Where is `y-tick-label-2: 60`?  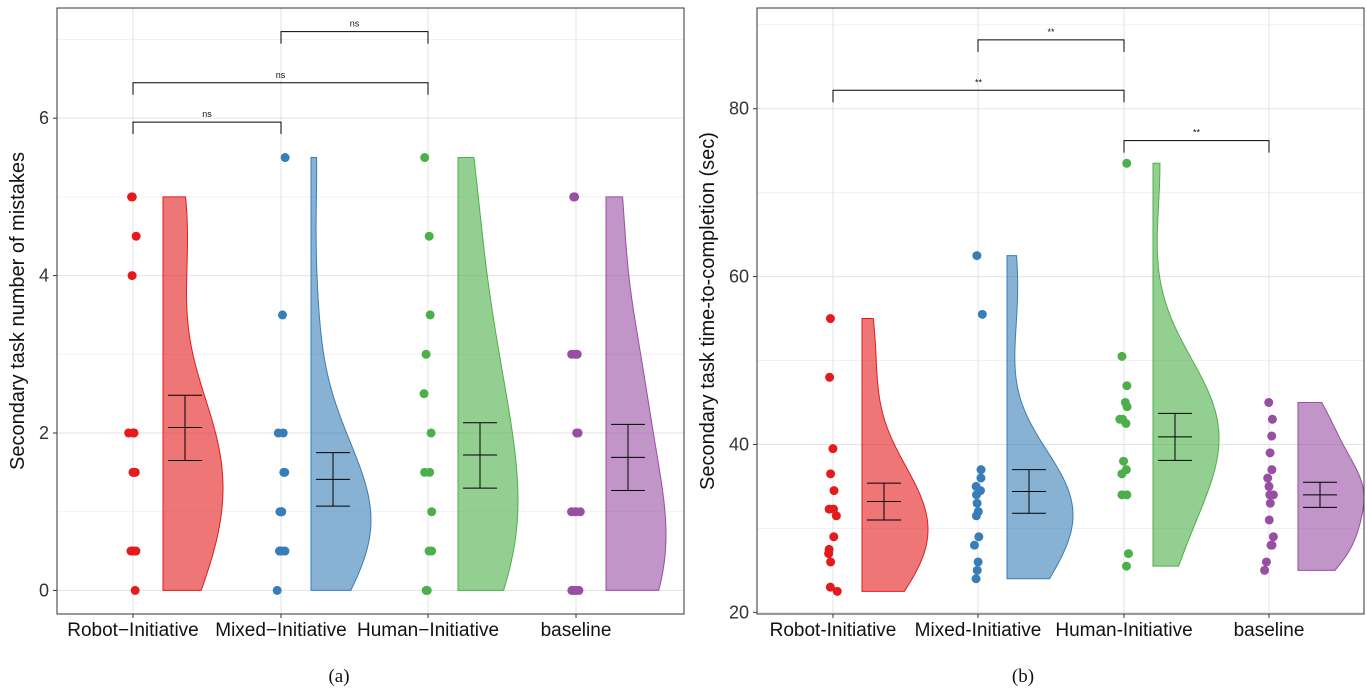 y-tick-label-2: 60 is located at coordinates (739, 277).